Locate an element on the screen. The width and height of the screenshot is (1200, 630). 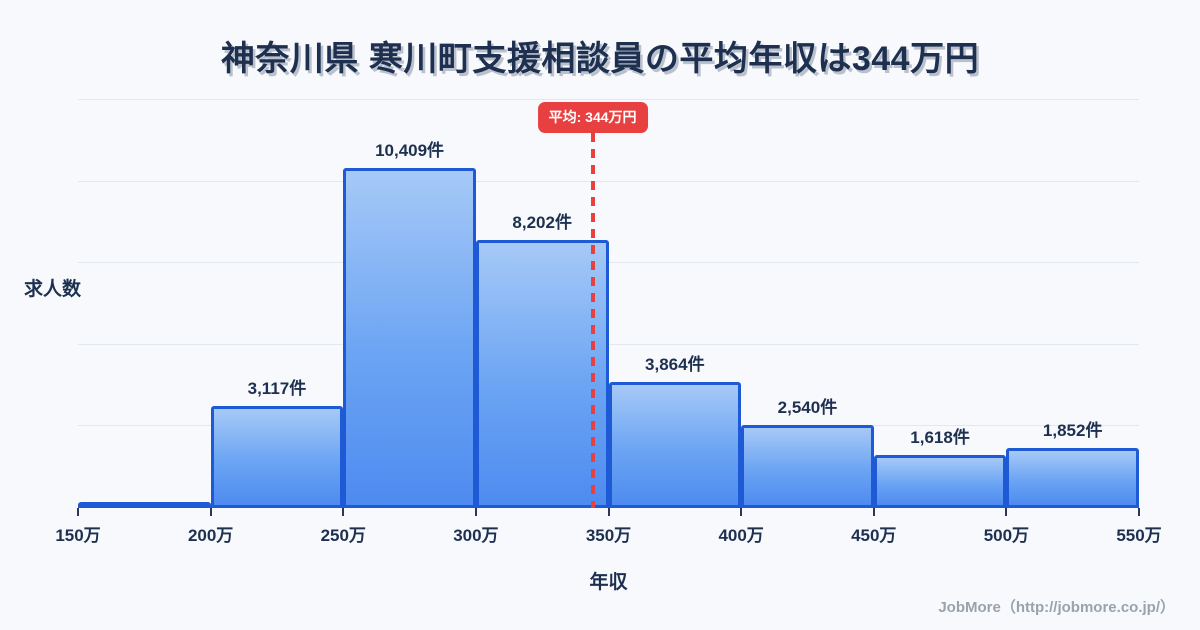
x-tick-label: 200万 is located at coordinates (210, 535).